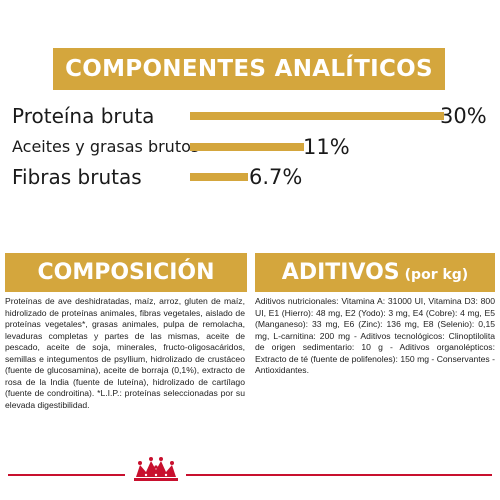  I want to click on additives-header: ADITIVOS (por kg), so click(375, 272).